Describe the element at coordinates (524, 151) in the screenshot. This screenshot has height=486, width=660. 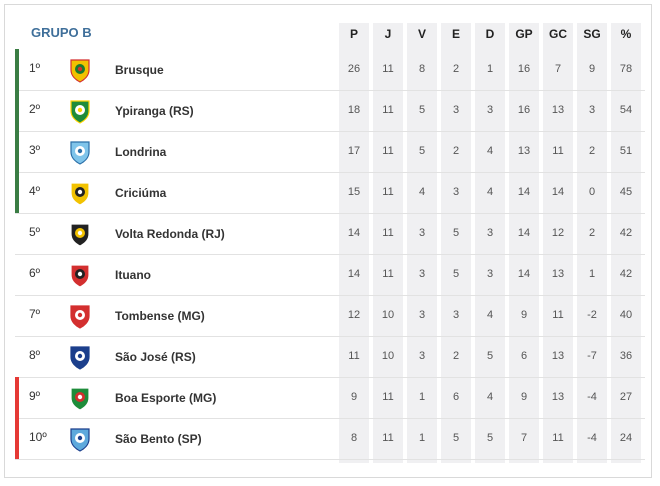
I see `stat-gp: 13` at that location.